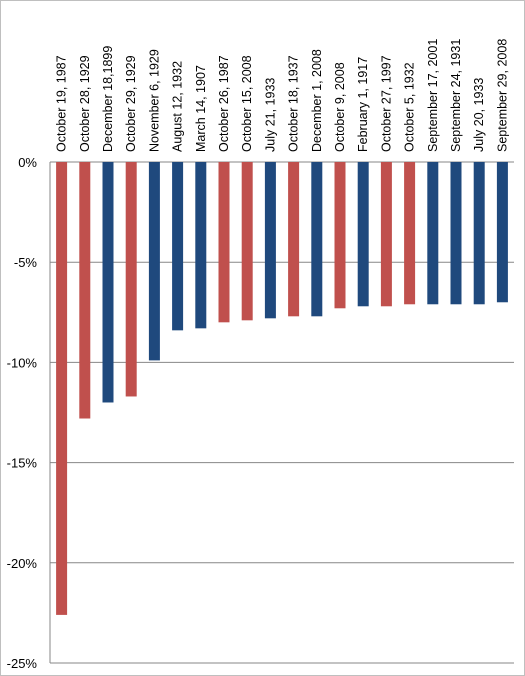  What do you see at coordinates (247, 103) in the screenshot?
I see `category-label: October 15, 2008` at bounding box center [247, 103].